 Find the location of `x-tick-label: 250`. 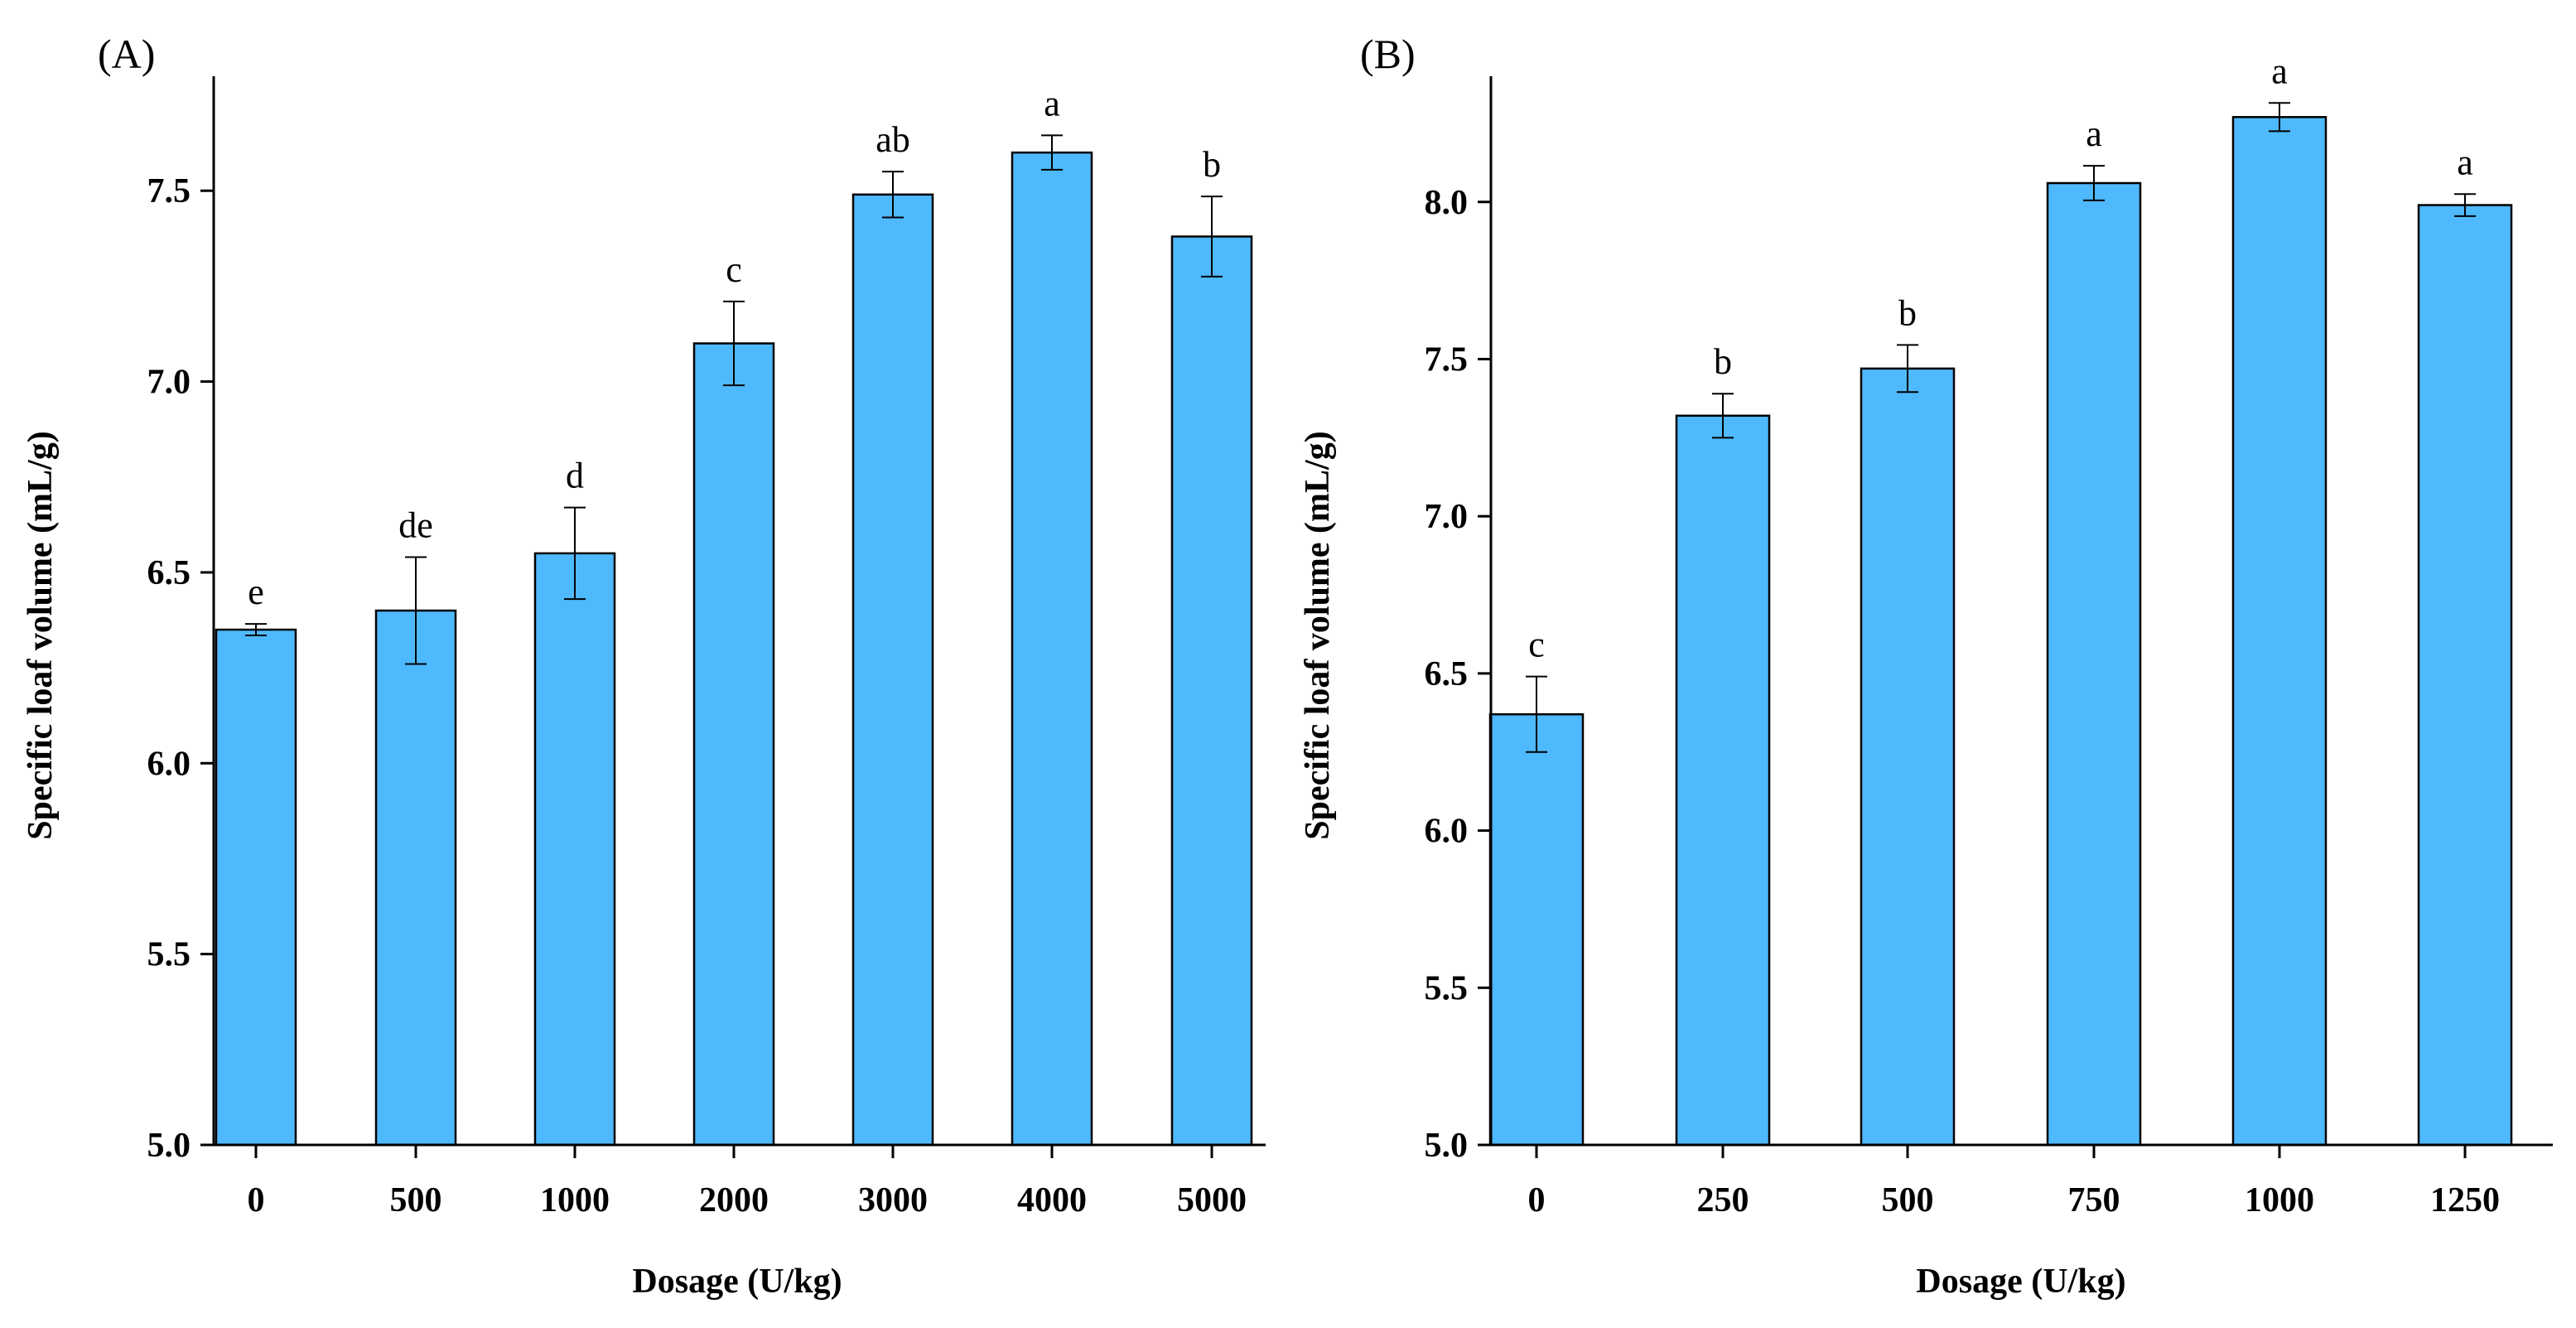

x-tick-label: 250 is located at coordinates (1723, 1200).